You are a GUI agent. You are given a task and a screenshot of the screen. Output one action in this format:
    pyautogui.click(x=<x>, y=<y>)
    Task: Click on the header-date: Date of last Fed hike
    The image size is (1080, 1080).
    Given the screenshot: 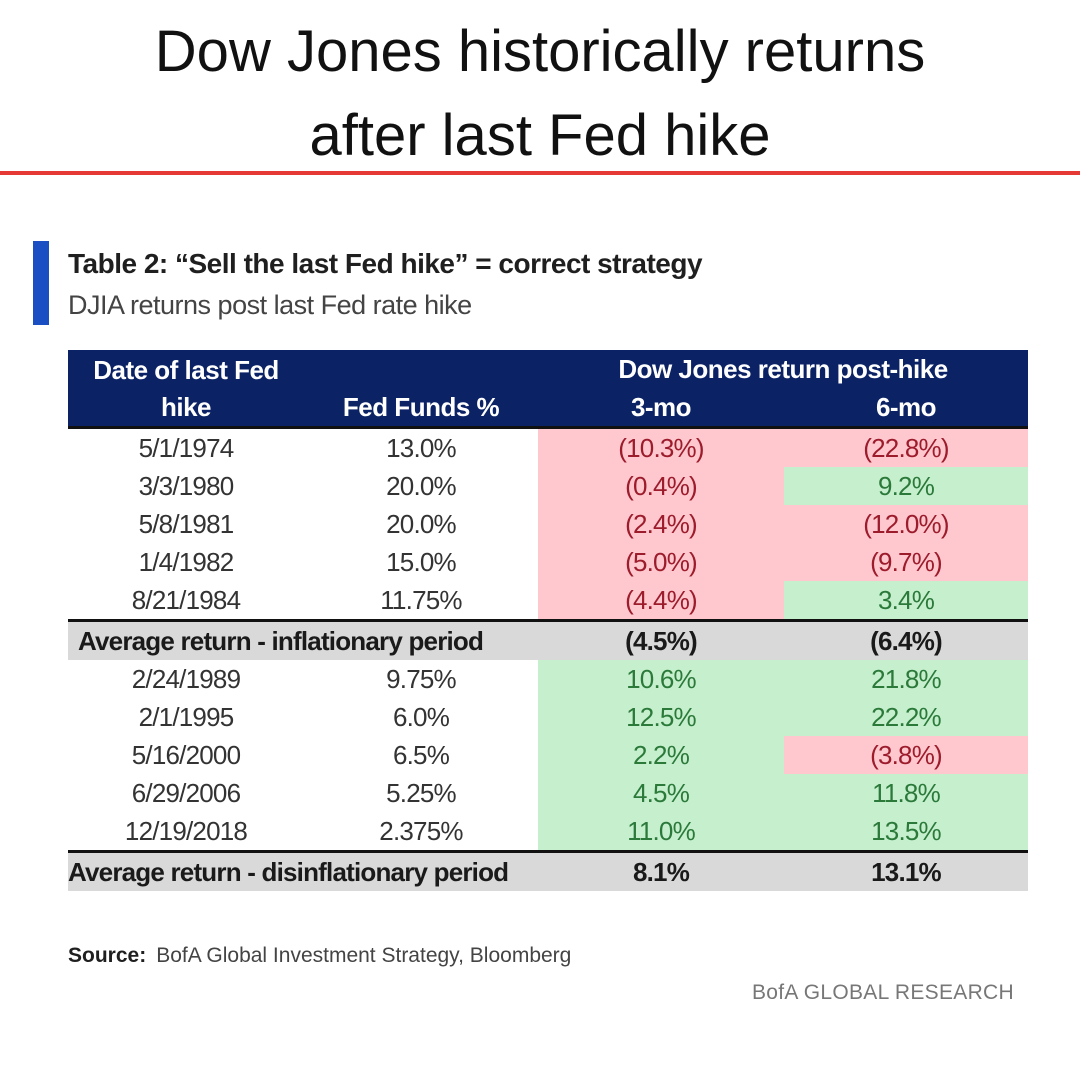 What is the action you would take?
    pyautogui.click(x=186, y=389)
    